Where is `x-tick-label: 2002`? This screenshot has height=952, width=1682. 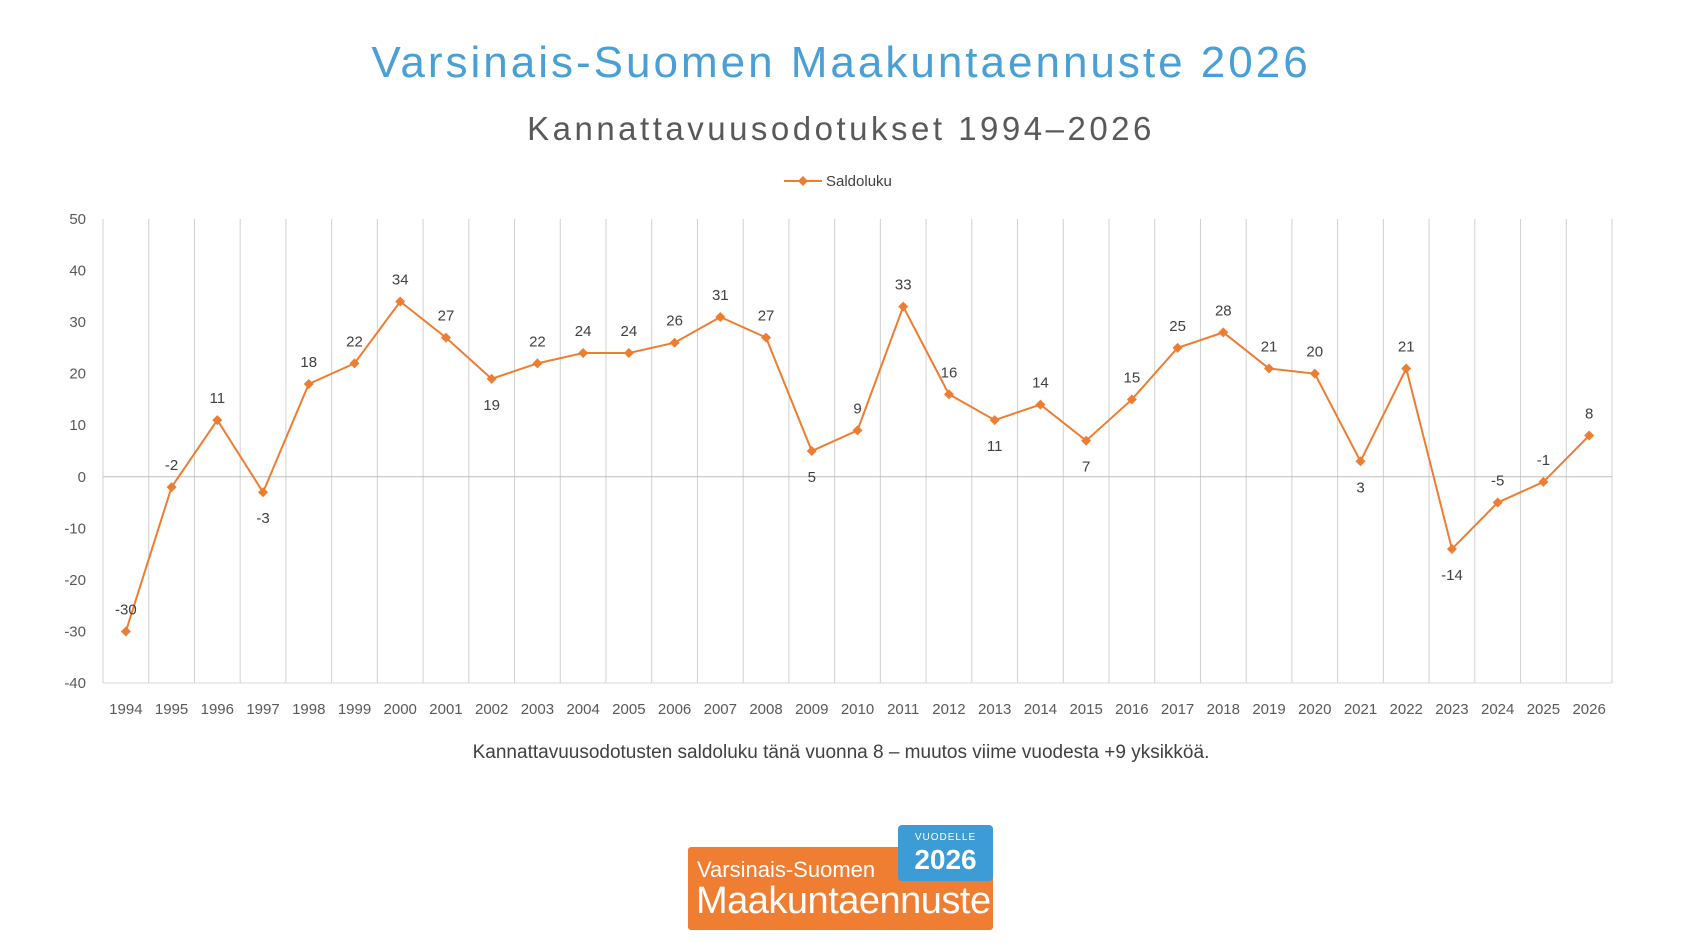
x-tick-label: 2002 is located at coordinates (491, 709).